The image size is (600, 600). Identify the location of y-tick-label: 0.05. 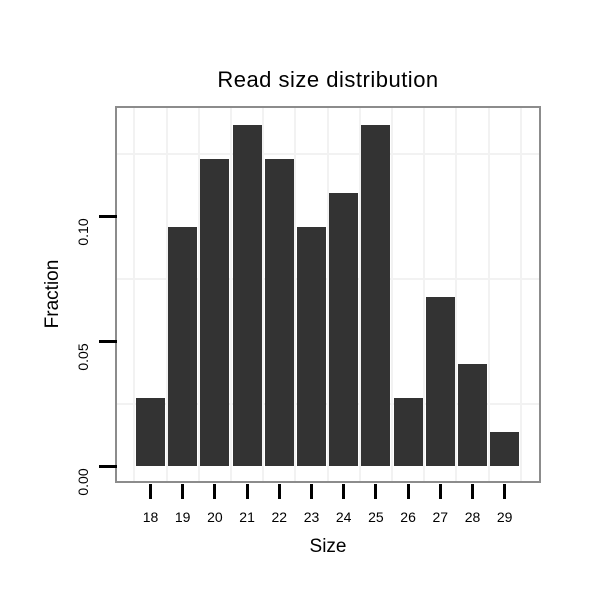
(83, 357).